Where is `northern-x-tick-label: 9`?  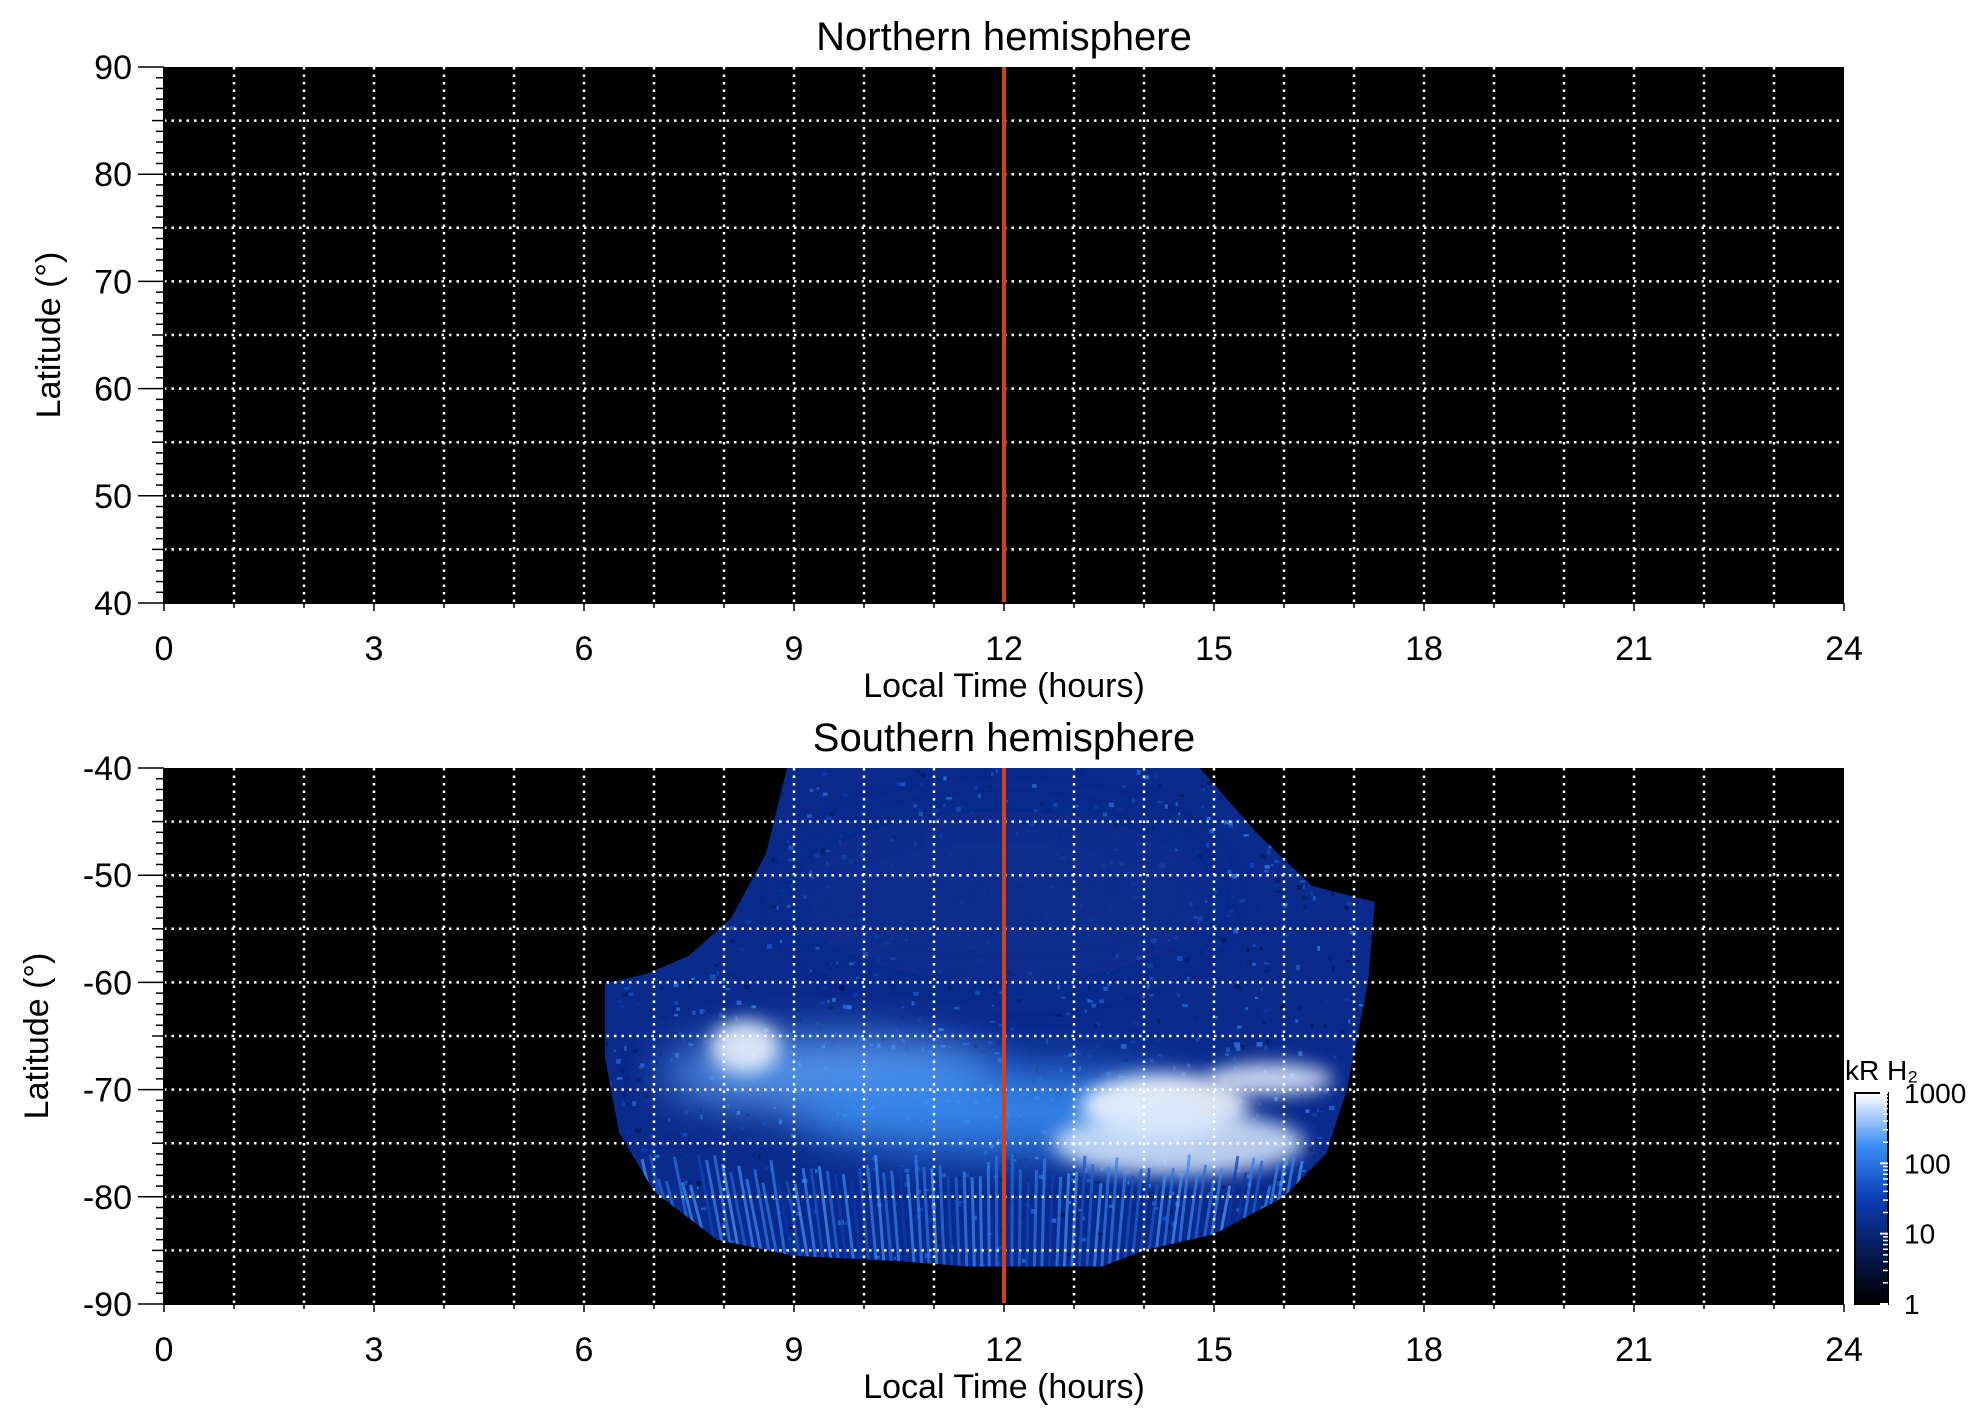
northern-x-tick-label: 9 is located at coordinates (794, 649).